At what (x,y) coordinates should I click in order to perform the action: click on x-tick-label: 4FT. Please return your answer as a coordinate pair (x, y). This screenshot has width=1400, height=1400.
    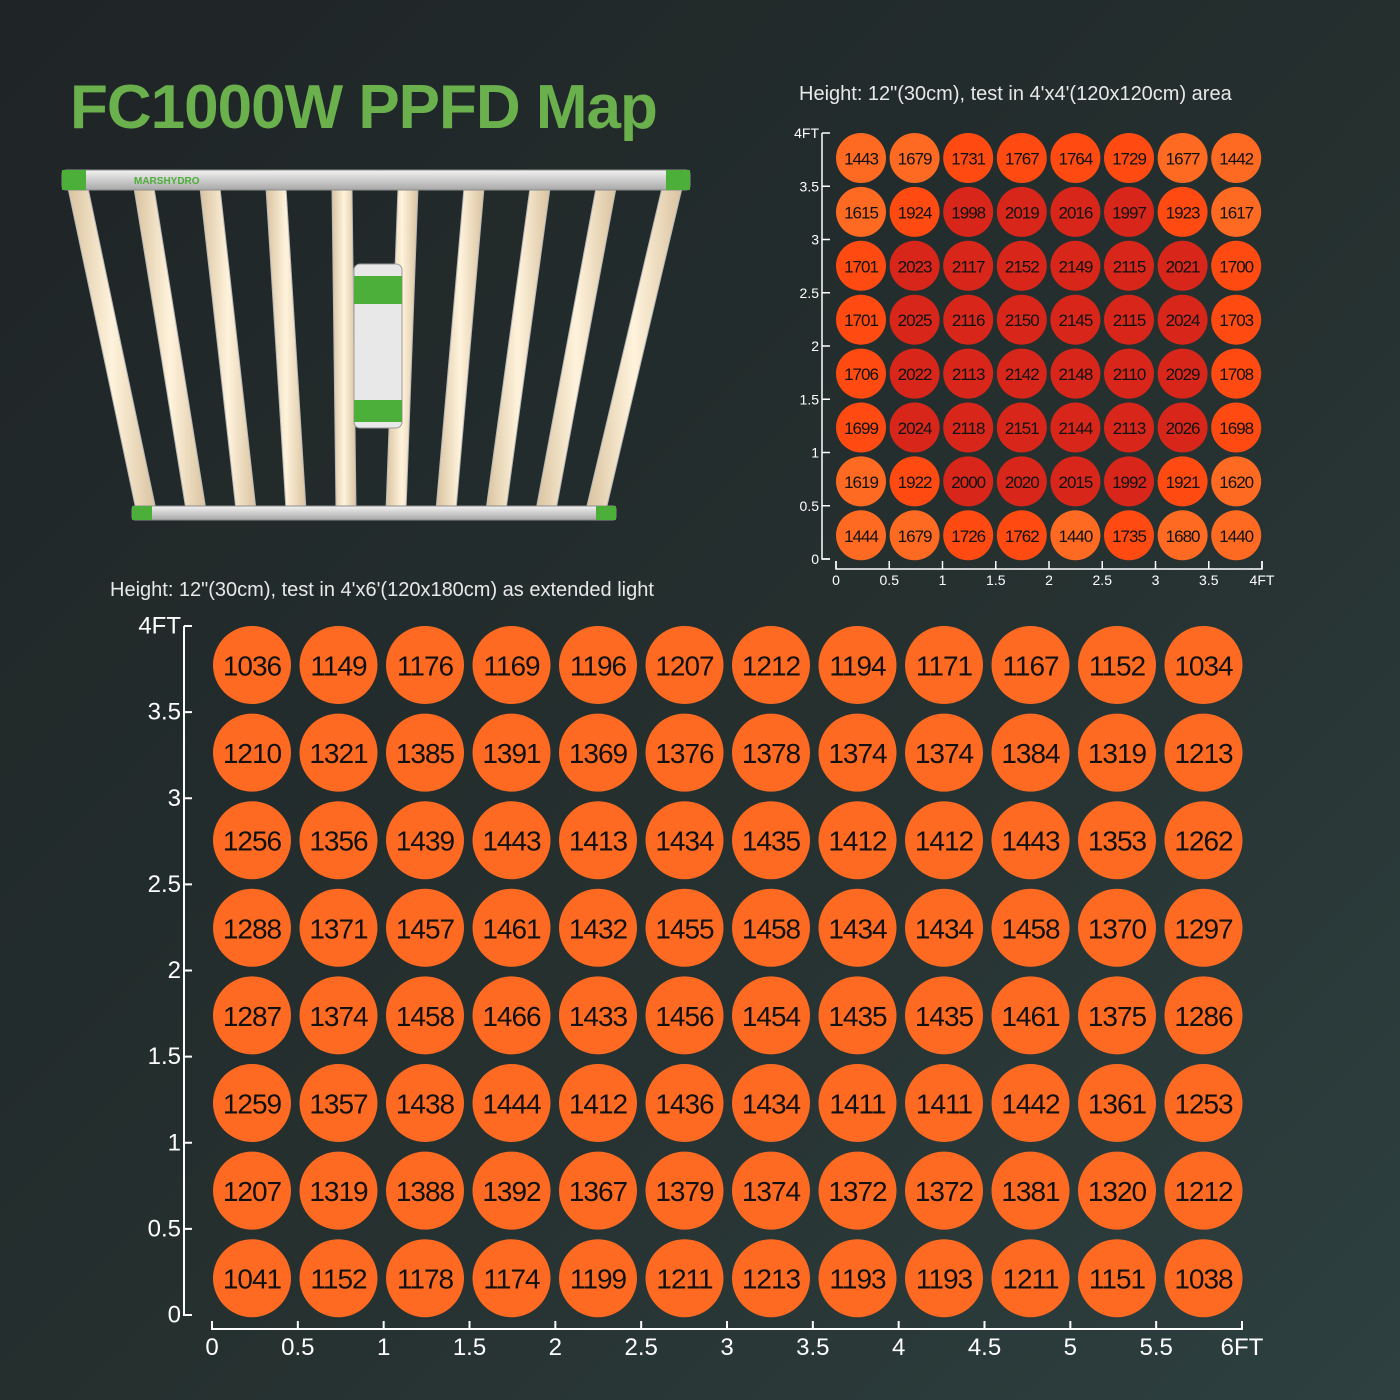
    Looking at the image, I should click on (1262, 580).